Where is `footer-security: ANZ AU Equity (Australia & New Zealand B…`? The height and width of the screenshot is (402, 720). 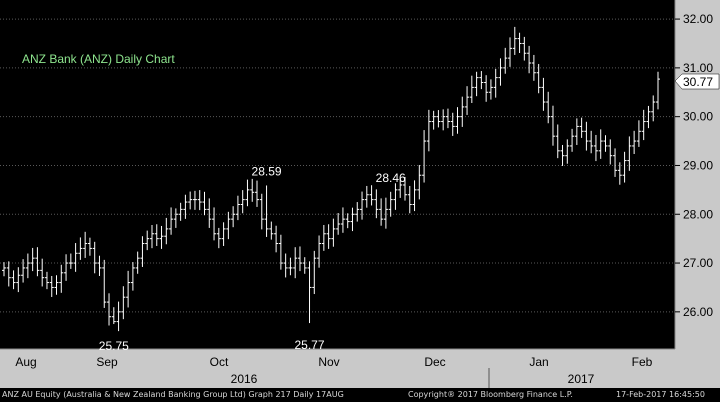 footer-security: ANZ AU Equity (Australia & New Zealand B… is located at coordinates (173, 394).